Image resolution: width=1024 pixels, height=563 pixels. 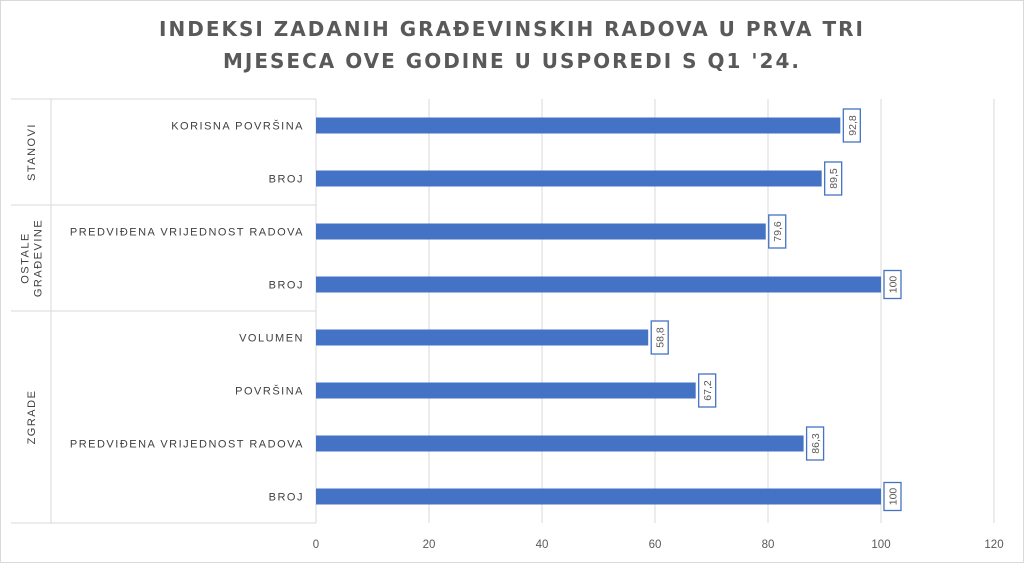 What do you see at coordinates (26, 258) in the screenshot?
I see `group-label-line: OSTALE` at bounding box center [26, 258].